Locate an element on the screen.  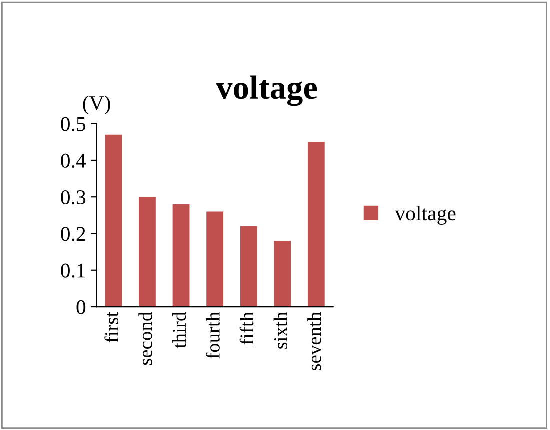
y-tick-label: 0.4 is located at coordinates (73, 161).